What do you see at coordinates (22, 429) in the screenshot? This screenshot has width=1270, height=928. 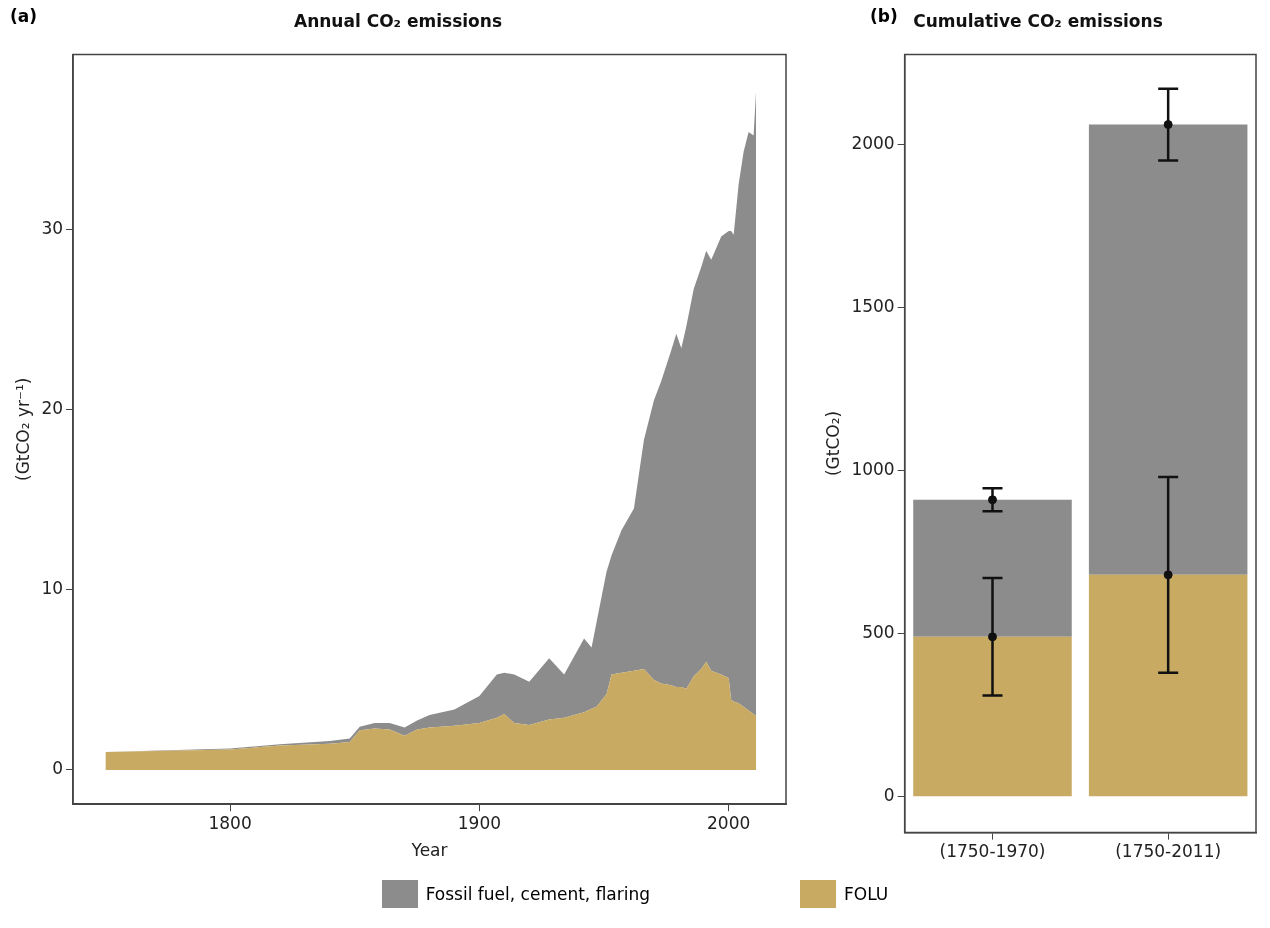 I see `y-axis-title: (GtCO₂ yr⁻¹)` at bounding box center [22, 429].